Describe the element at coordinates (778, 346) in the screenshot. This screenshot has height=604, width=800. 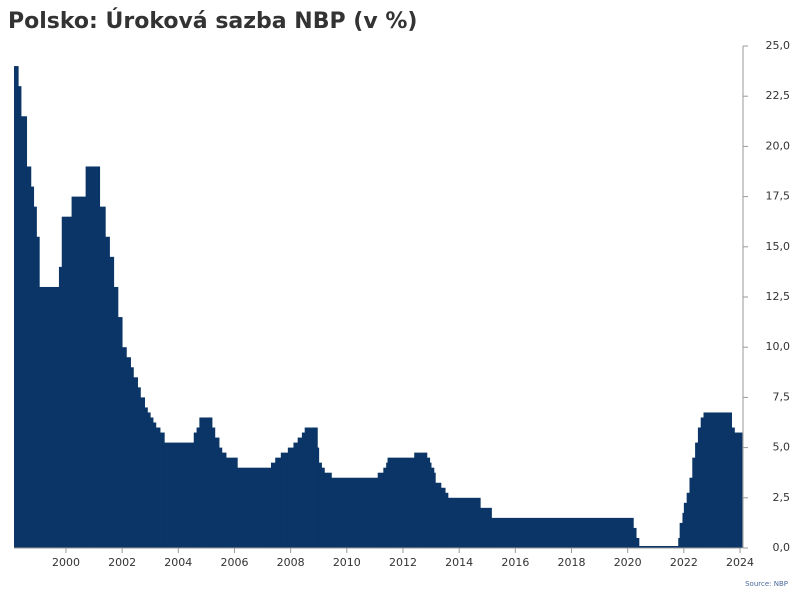
I see `y-tick-label: 10,0` at that location.